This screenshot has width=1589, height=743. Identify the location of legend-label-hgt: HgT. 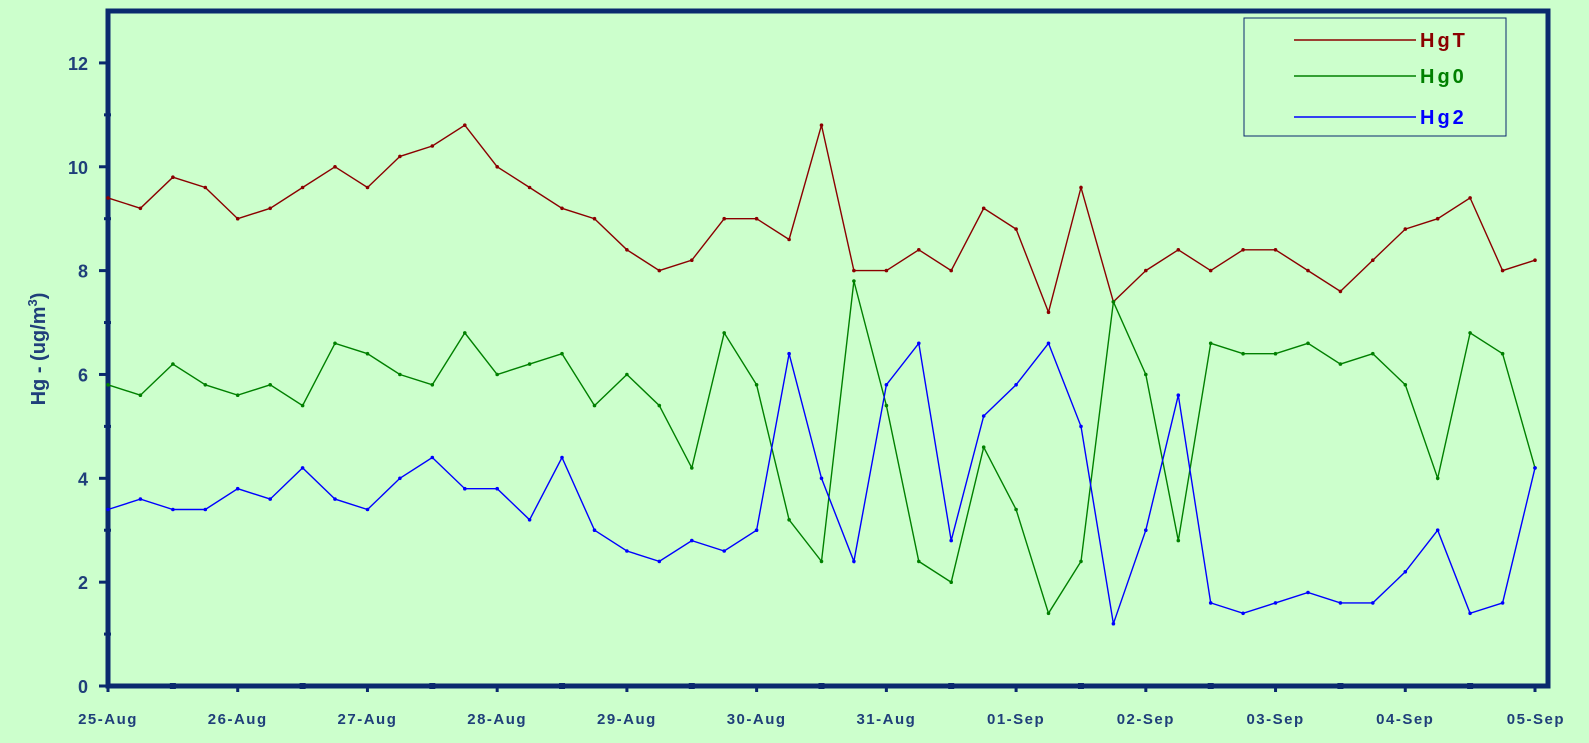
(1444, 41).